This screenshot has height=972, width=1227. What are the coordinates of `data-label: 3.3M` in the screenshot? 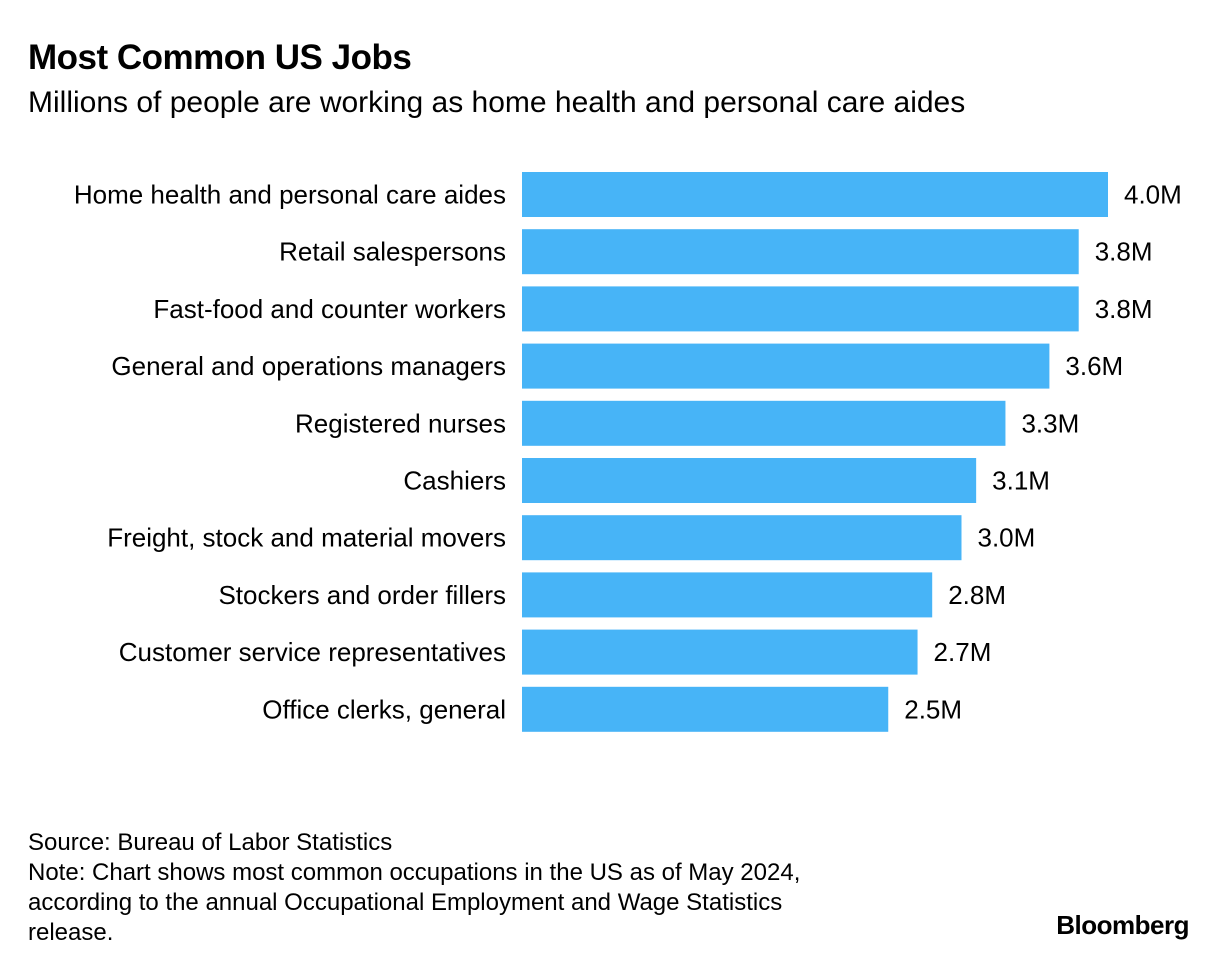 It's located at (1050, 423).